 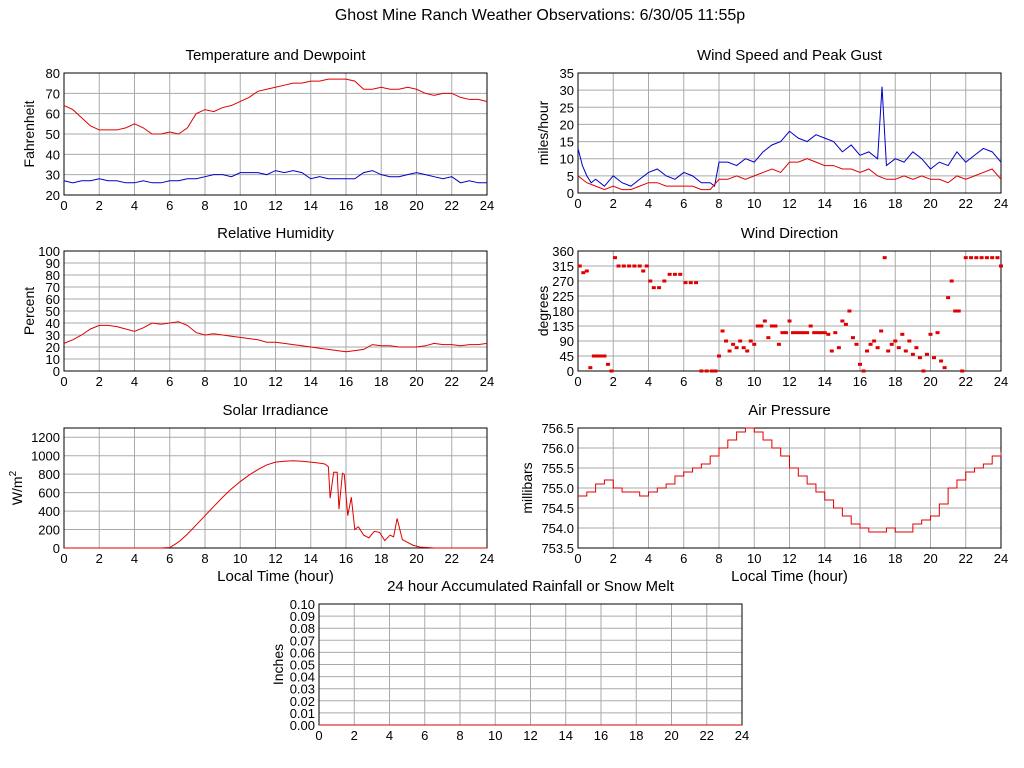 I want to click on x-tick-label: 0, so click(x=318, y=735).